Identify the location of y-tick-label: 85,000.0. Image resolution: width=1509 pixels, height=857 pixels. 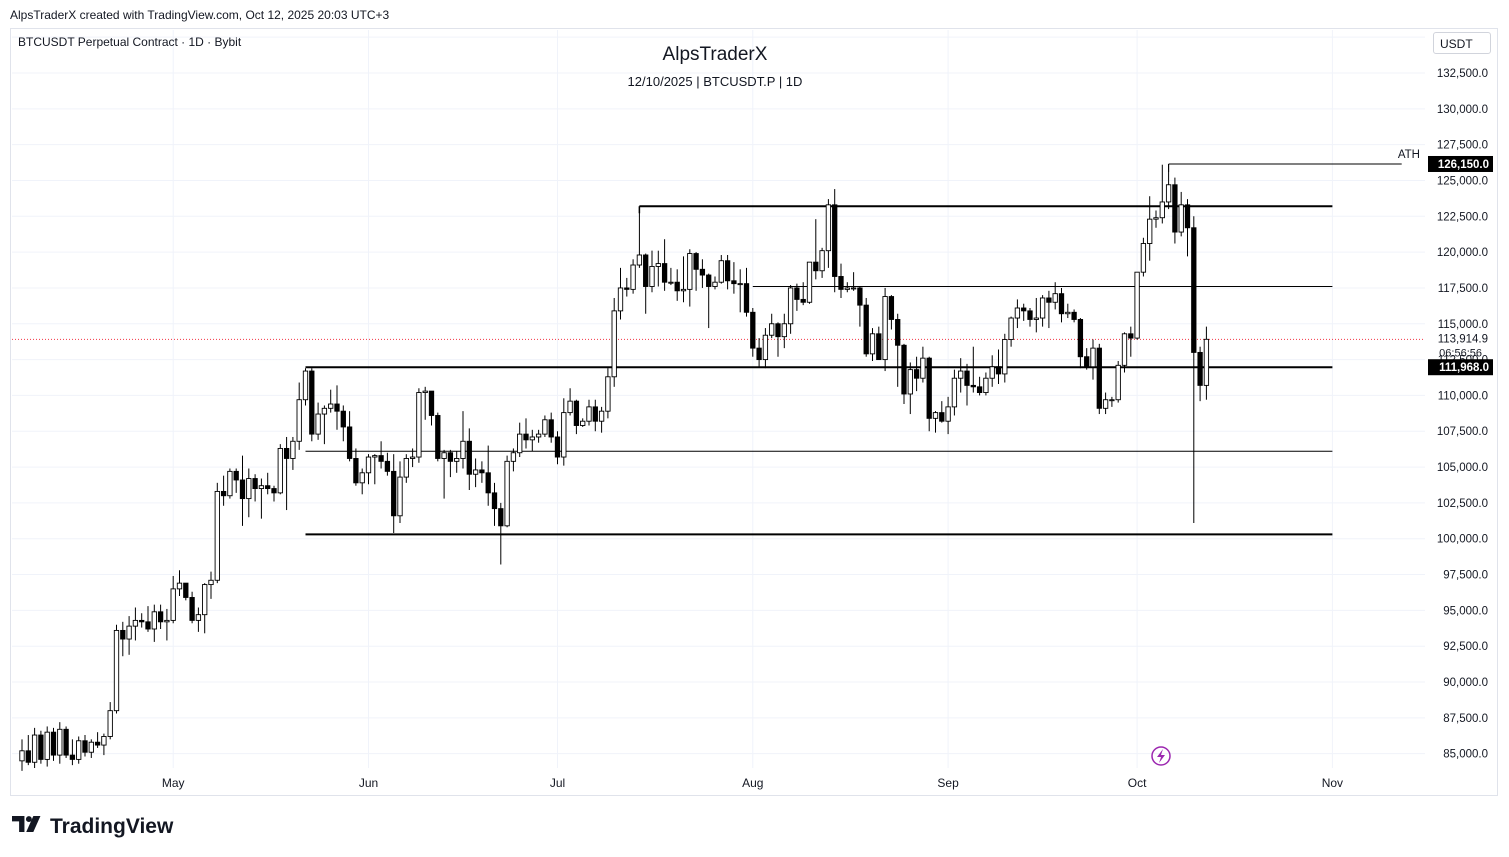
(1465, 755).